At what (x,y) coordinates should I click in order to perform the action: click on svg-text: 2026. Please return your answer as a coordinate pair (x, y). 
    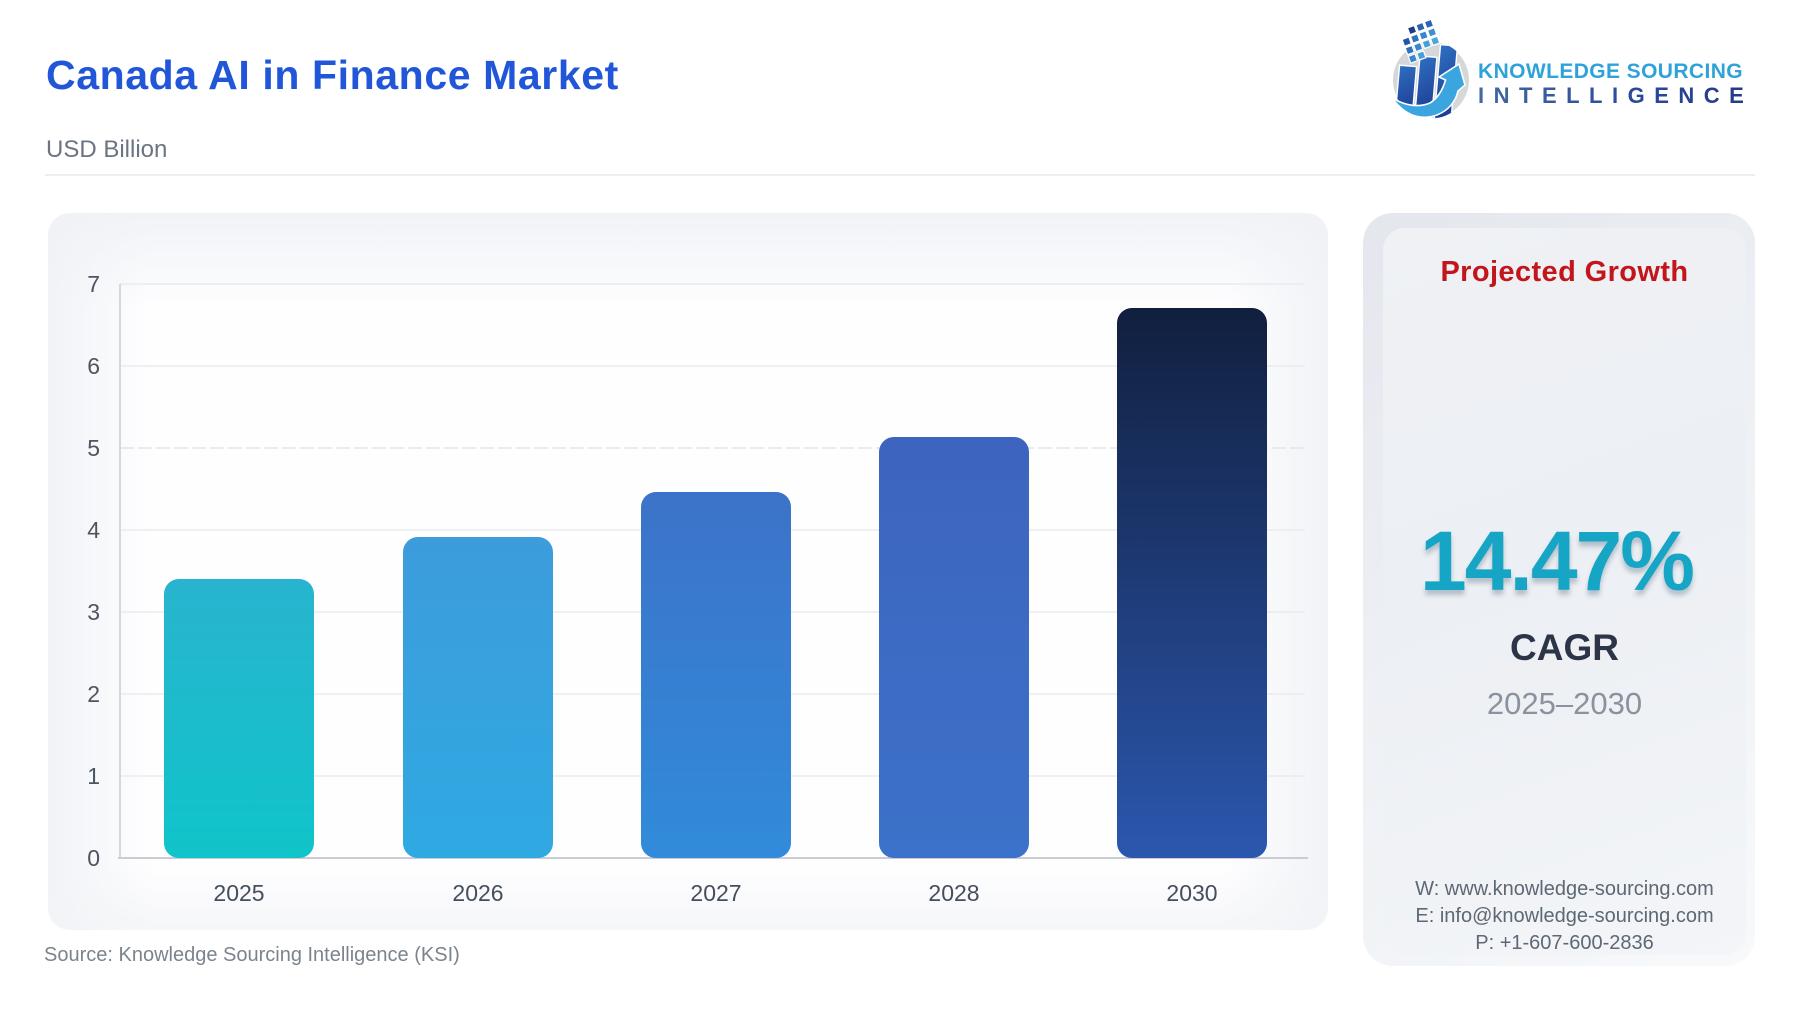
    Looking at the image, I should click on (477, 893).